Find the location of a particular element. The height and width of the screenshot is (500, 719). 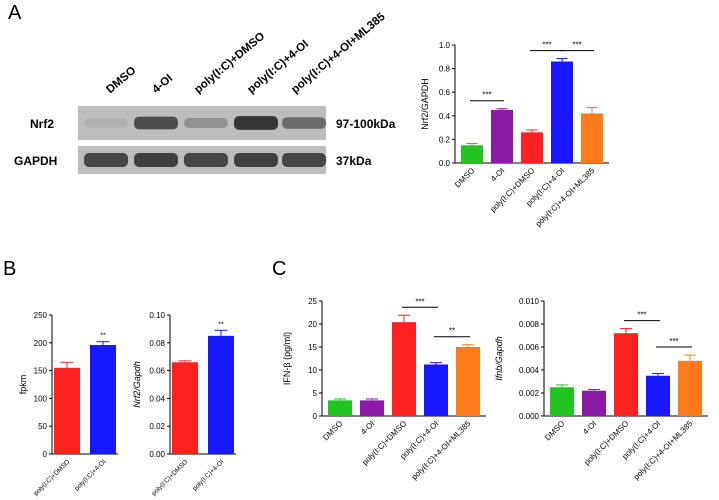

blot-size-gapdh: 37kDa is located at coordinates (354, 161).